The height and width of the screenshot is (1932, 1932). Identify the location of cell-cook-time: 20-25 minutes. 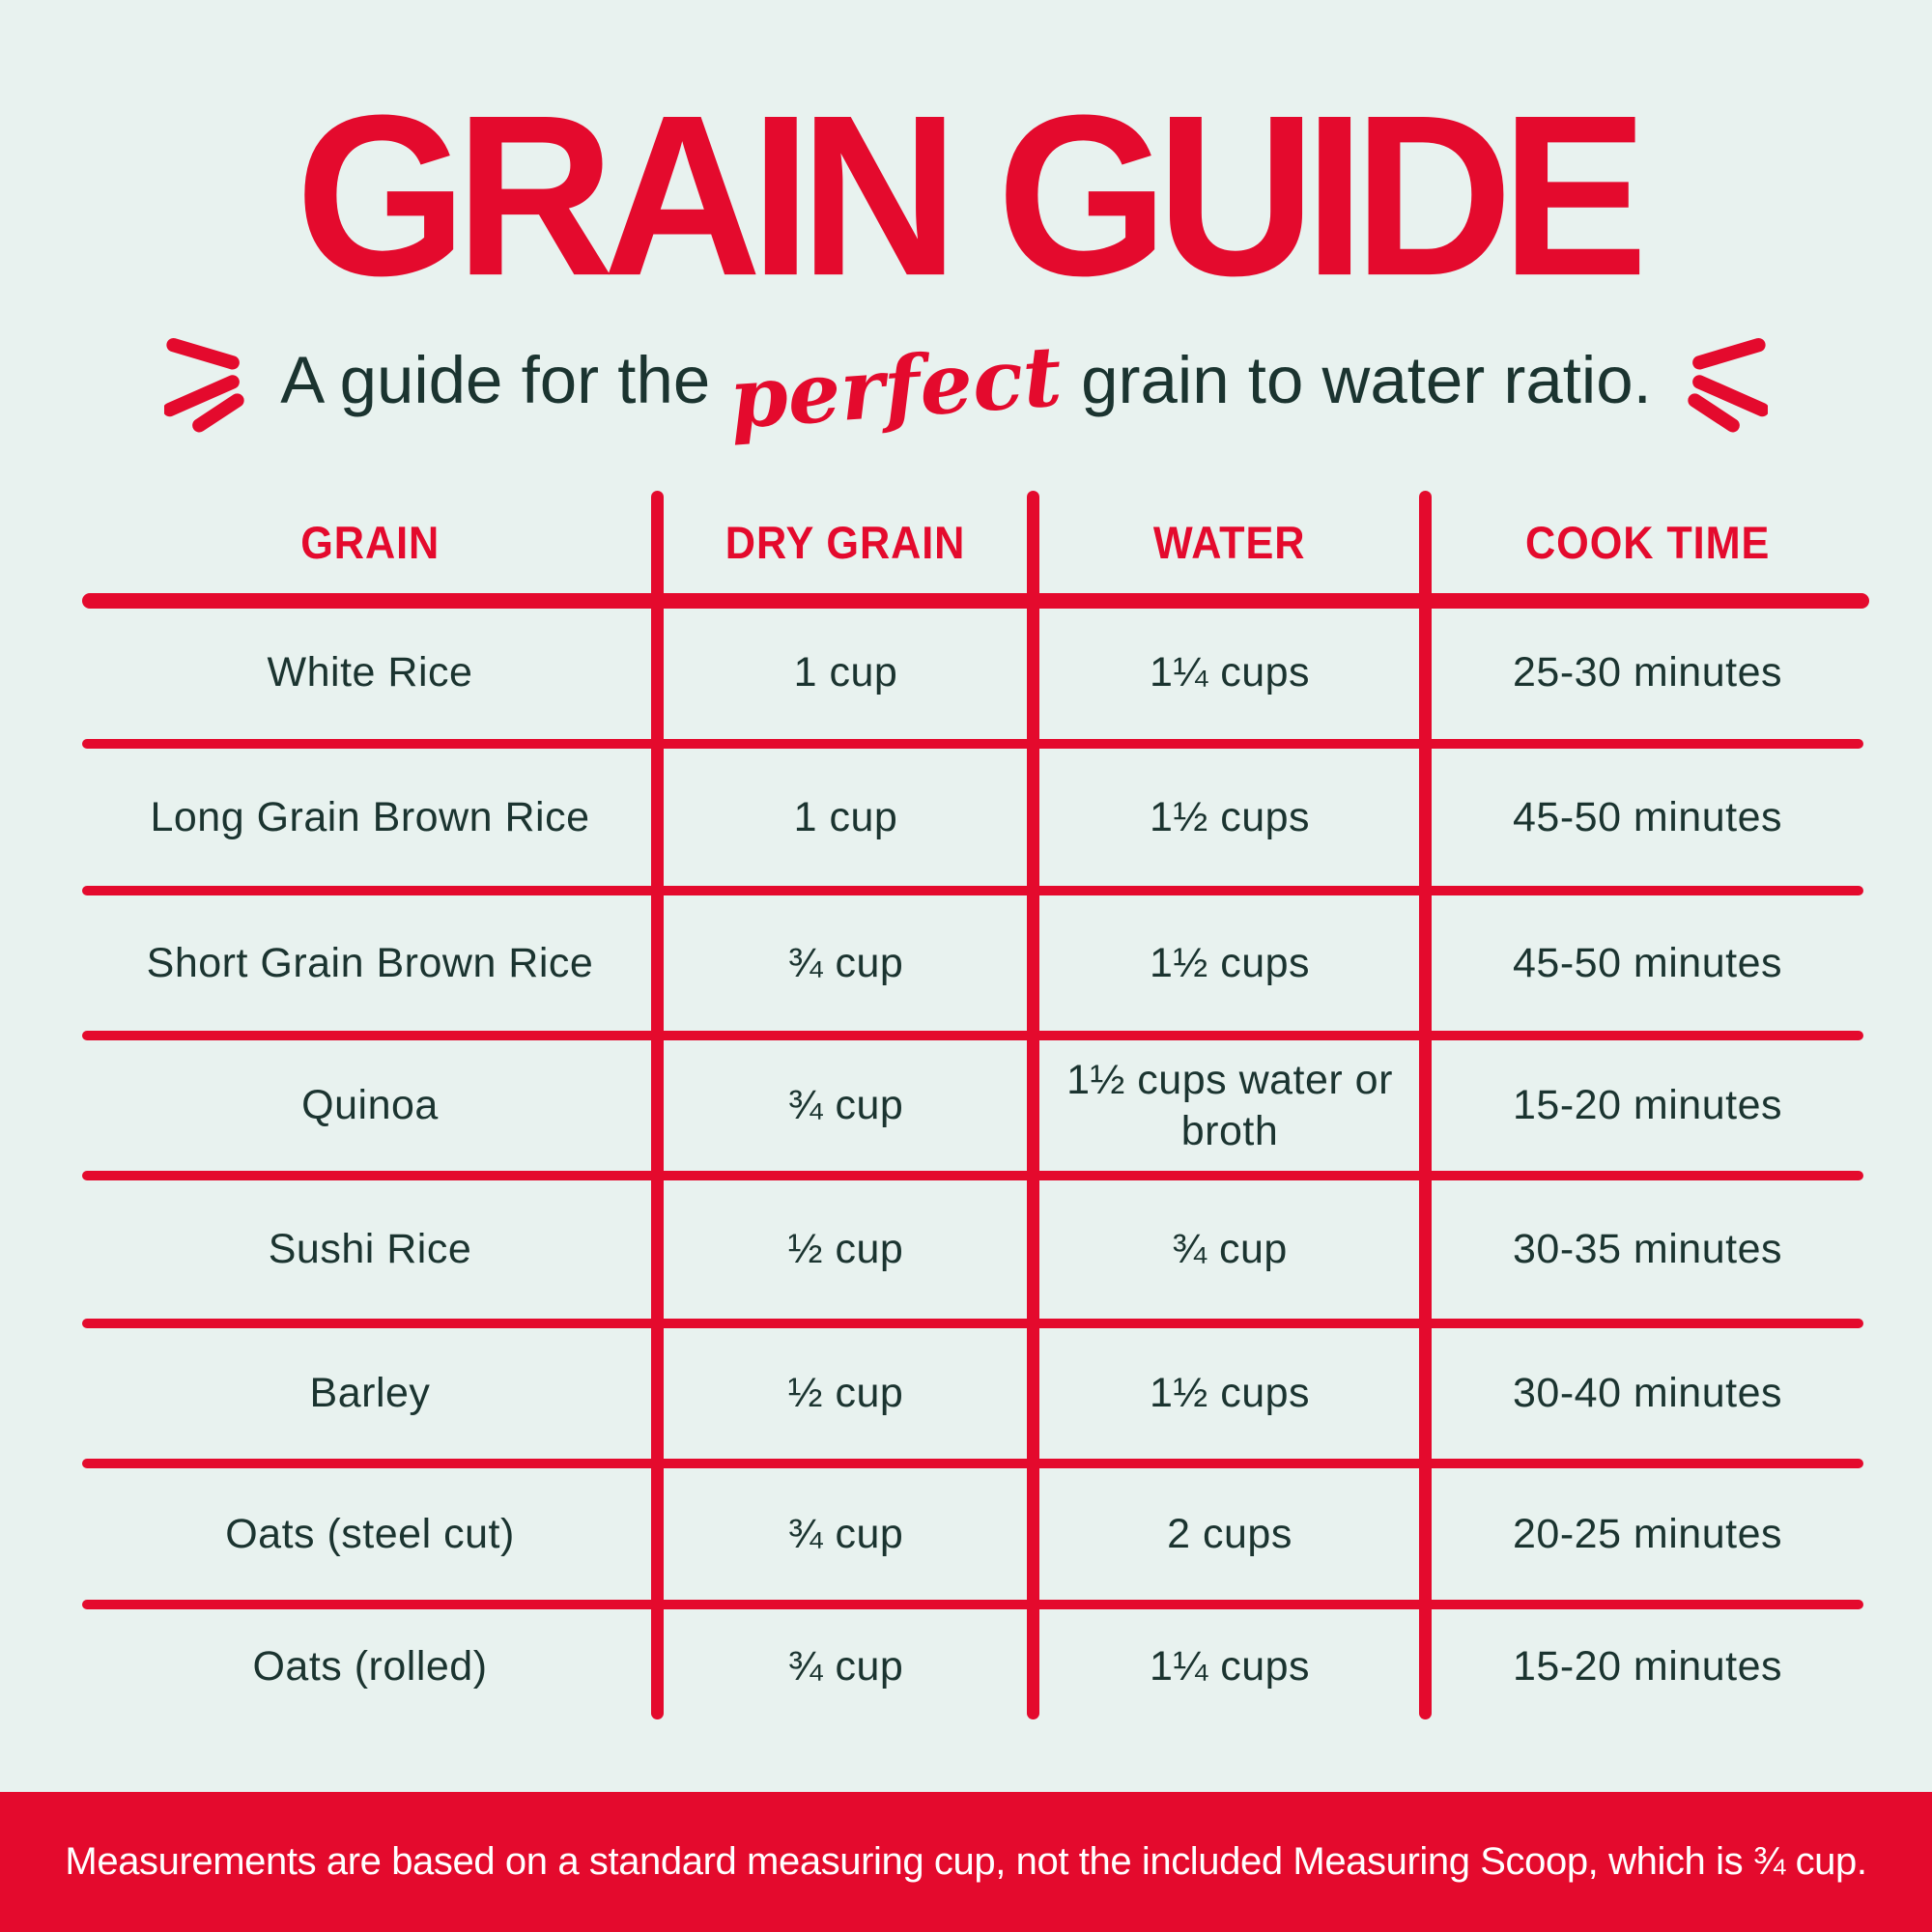
(1647, 1533).